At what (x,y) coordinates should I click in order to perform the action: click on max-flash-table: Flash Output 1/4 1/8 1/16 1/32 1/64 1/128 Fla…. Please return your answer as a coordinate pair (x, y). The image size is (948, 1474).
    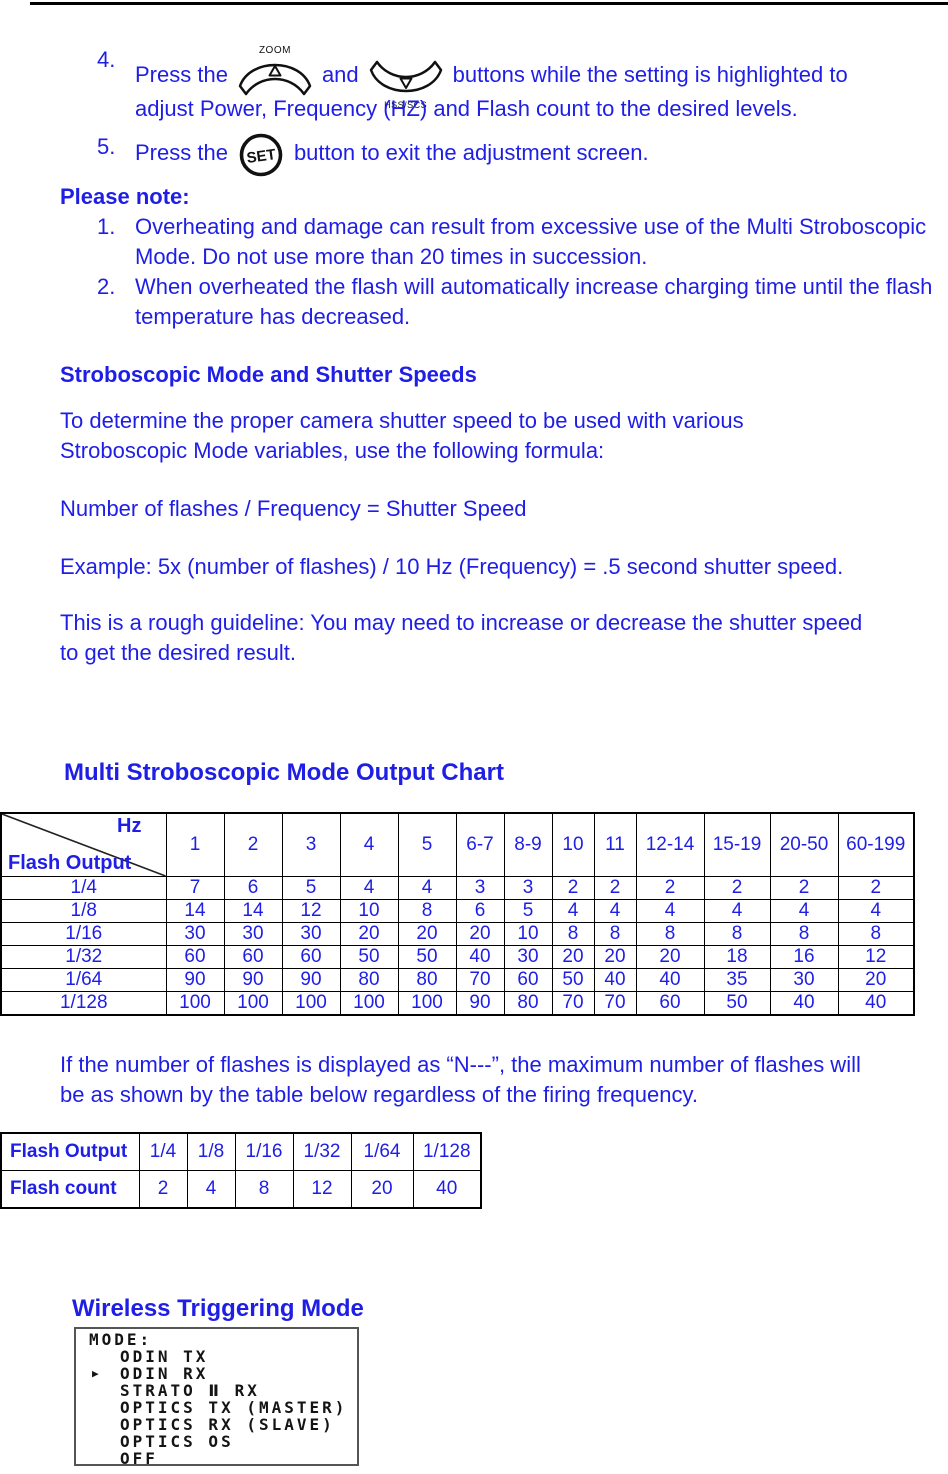
    Looking at the image, I should click on (241, 1170).